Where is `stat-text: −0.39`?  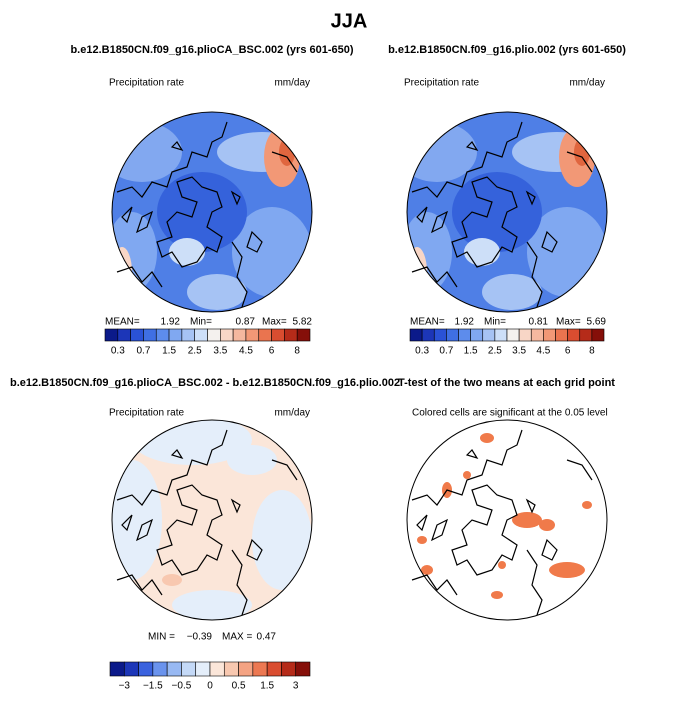
stat-text: −0.39 is located at coordinates (200, 637).